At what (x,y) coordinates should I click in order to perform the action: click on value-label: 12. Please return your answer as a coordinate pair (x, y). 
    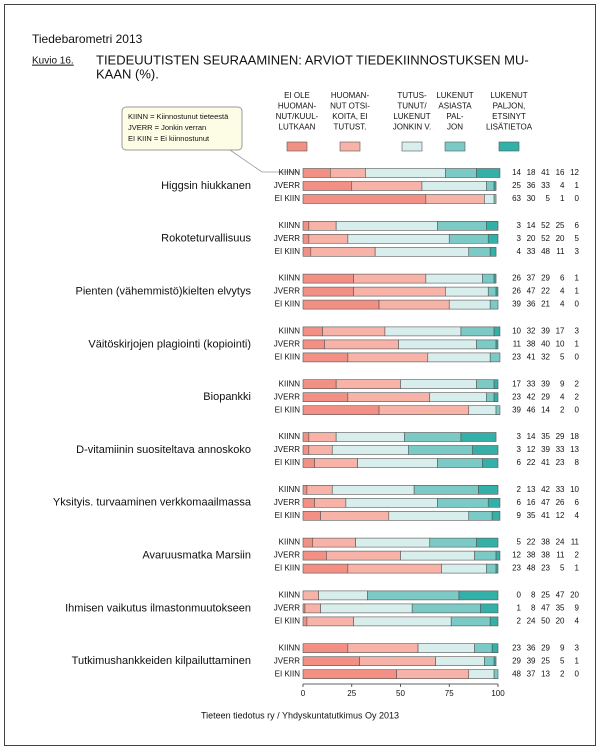
    Looking at the image, I should click on (574, 172).